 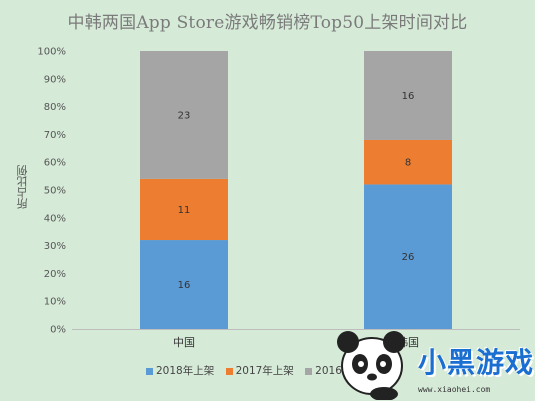 I want to click on watermark-logo-text: 小黑游戏, so click(x=476, y=362).